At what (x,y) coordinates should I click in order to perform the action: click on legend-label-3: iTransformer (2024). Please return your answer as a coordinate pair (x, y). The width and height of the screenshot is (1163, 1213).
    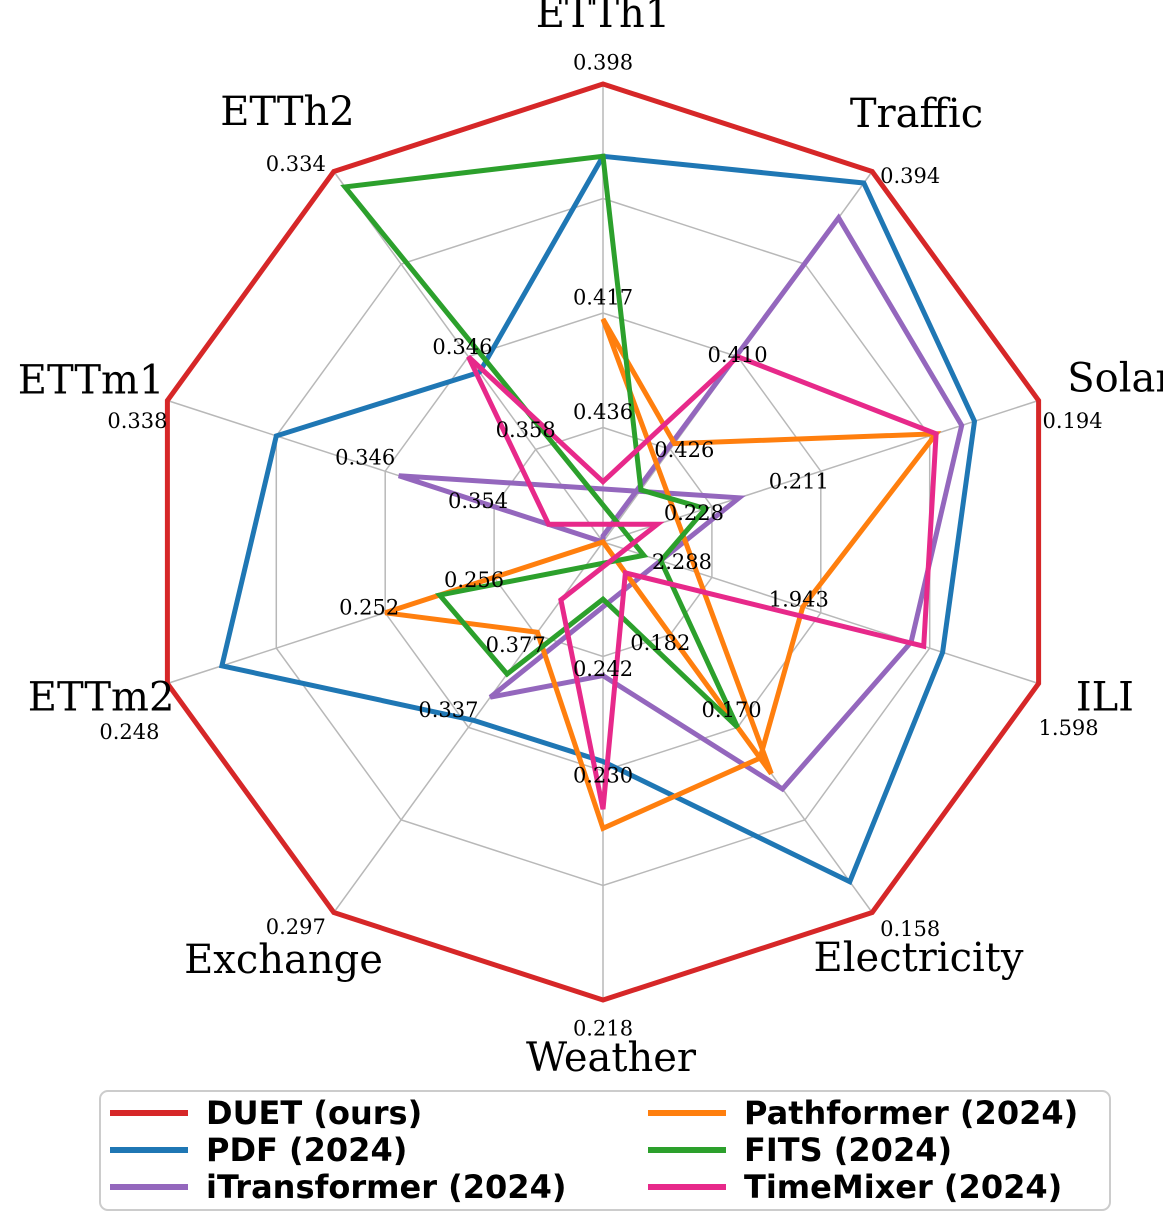
    Looking at the image, I should click on (386, 1187).